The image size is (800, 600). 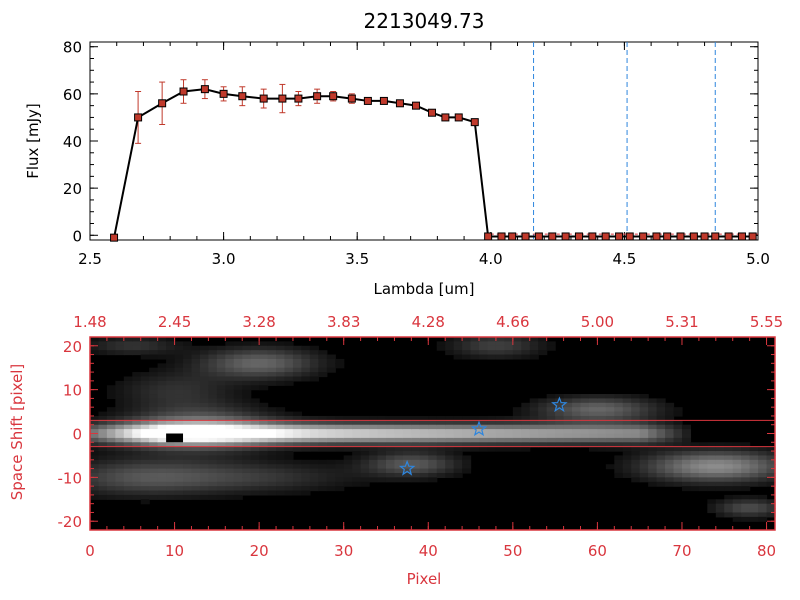 What do you see at coordinates (343, 551) in the screenshot?
I see `pixel-tick-label: 30` at bounding box center [343, 551].